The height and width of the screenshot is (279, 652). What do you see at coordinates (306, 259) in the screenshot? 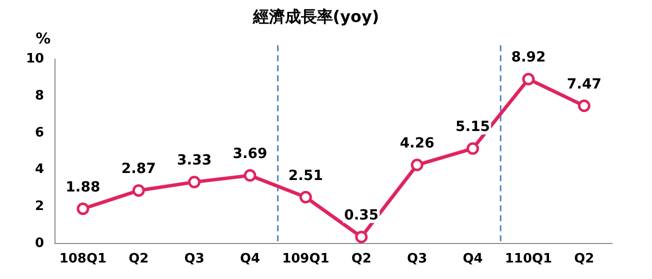
I see `x-tick-label: 109Q1` at bounding box center [306, 259].